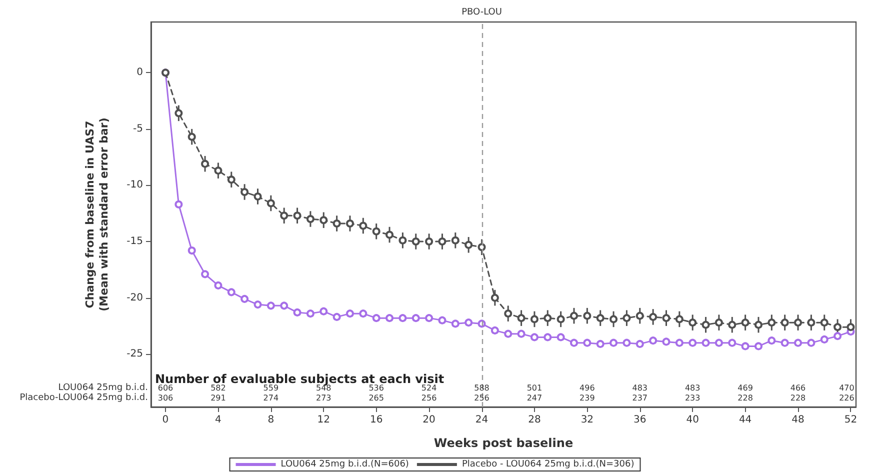  Describe the element at coordinates (548, 465) in the screenshot. I see `legend-label: Placebo - LOU064 25mg b.i.d.(N=306)` at that location.